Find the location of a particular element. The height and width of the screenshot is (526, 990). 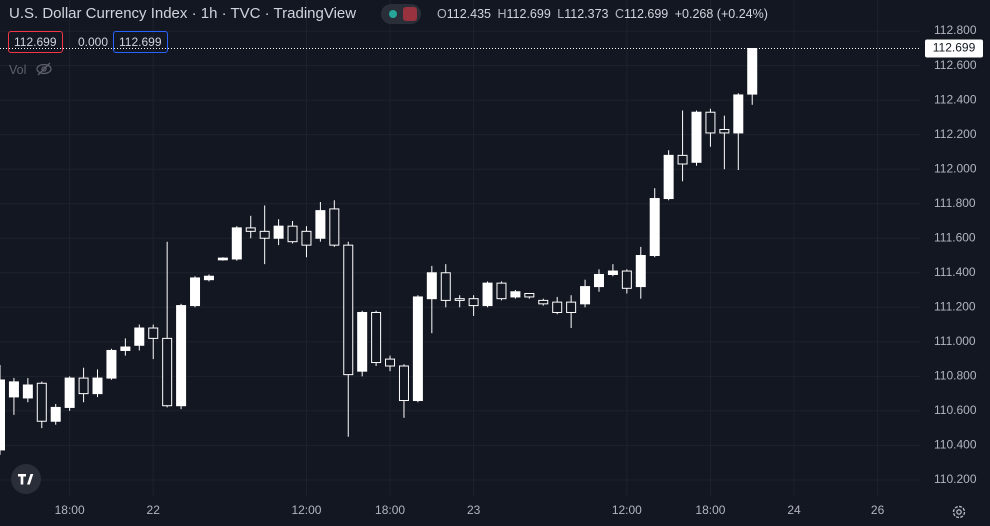

x-tick-label: 26 is located at coordinates (878, 510).